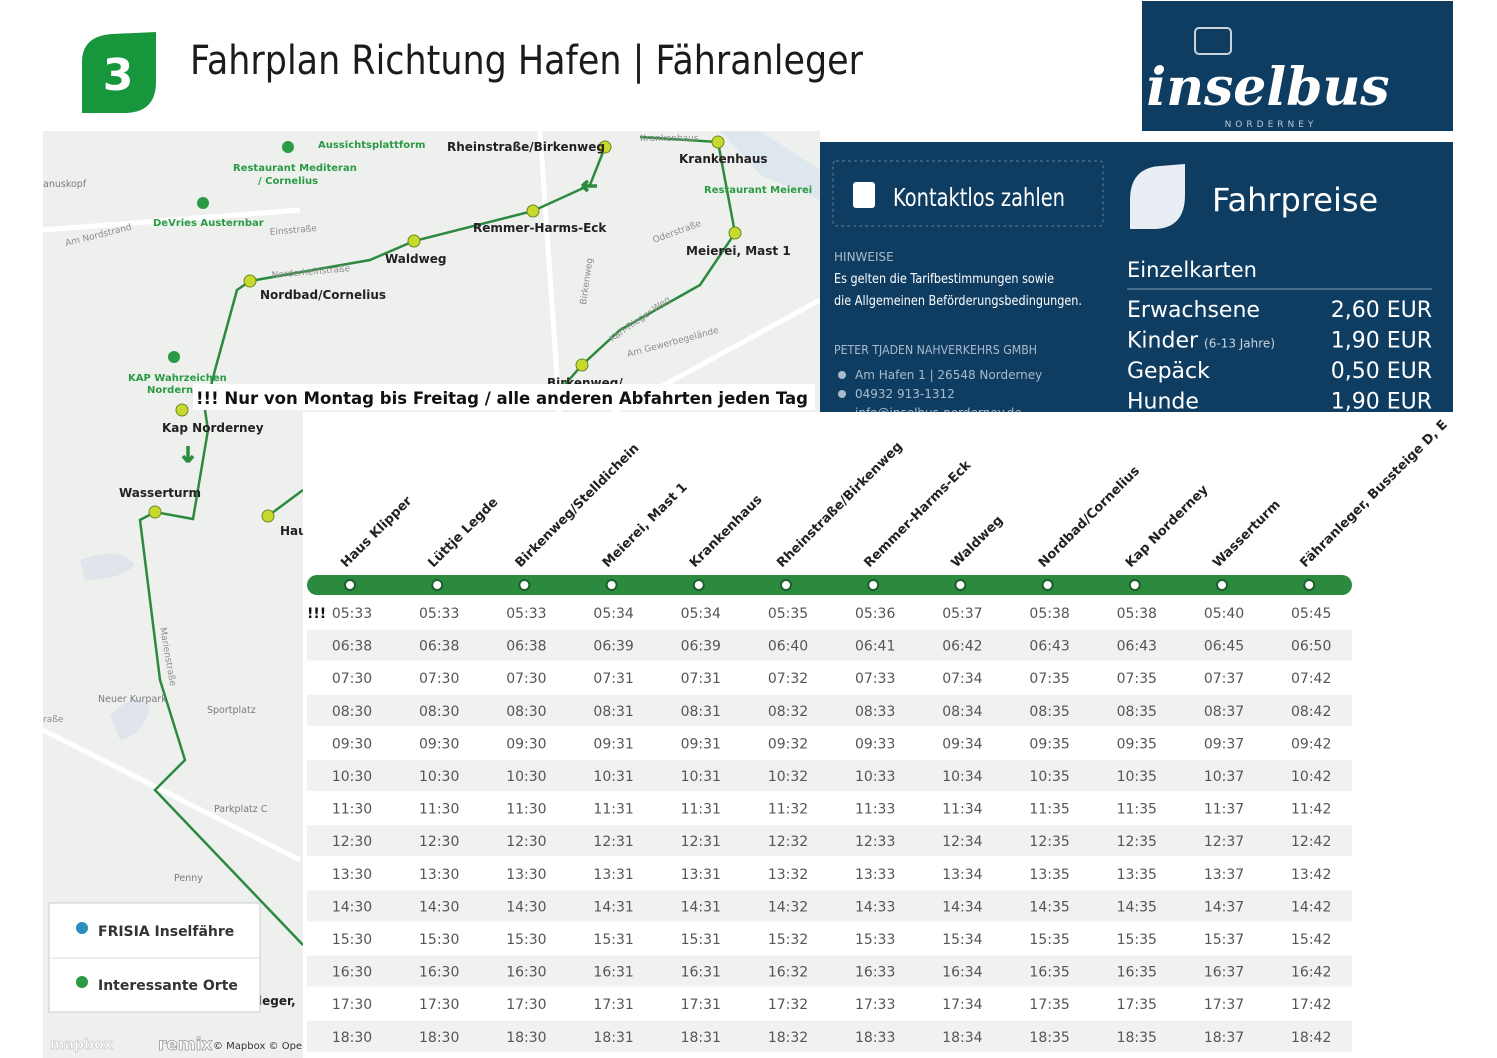  What do you see at coordinates (504, 397) in the screenshot?
I see `notice-box` at bounding box center [504, 397].